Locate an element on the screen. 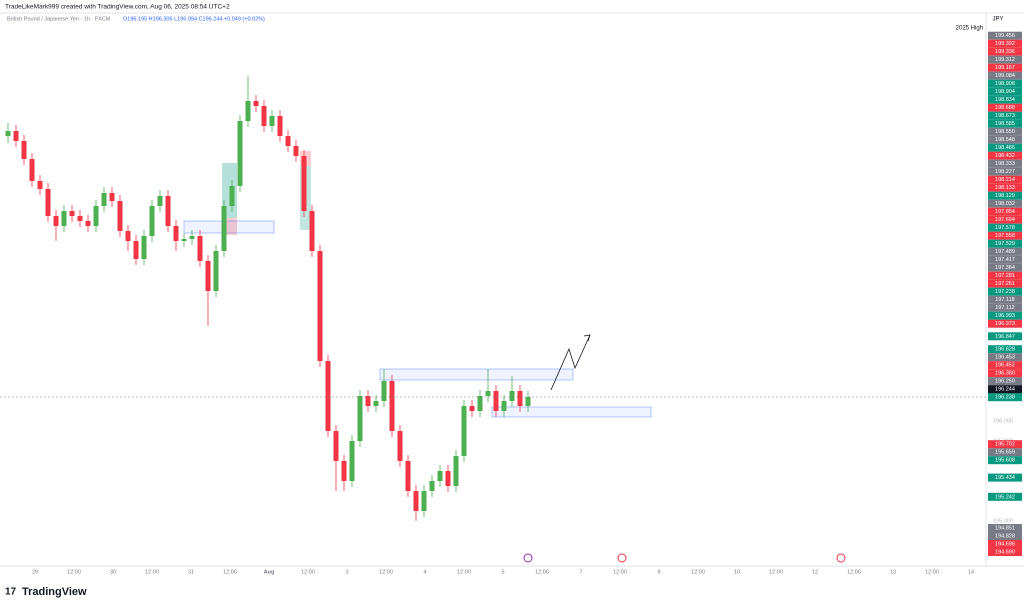 The height and width of the screenshot is (611, 1024). price-tag-label: 198.904 is located at coordinates (1005, 92).